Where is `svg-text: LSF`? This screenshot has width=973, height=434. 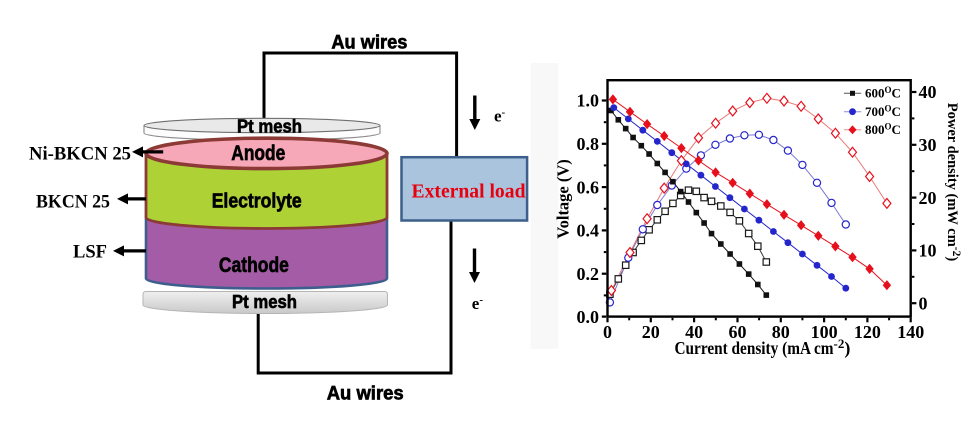 svg-text: LSF is located at coordinates (90, 252).